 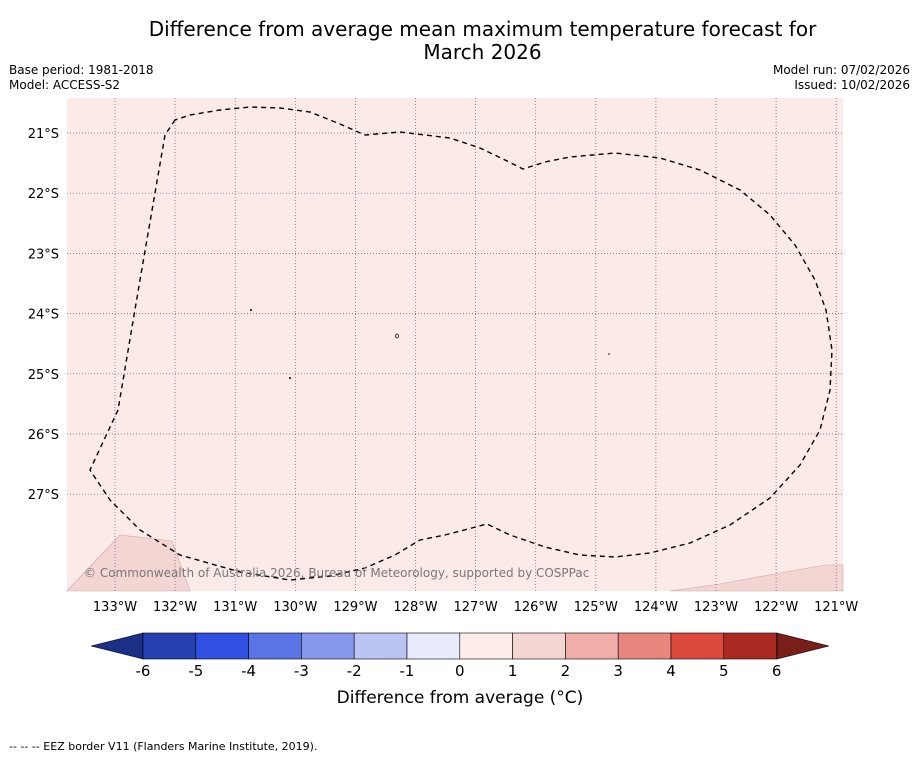 What do you see at coordinates (354, 671) in the screenshot?
I see `colorbar-tick-label: -2` at bounding box center [354, 671].